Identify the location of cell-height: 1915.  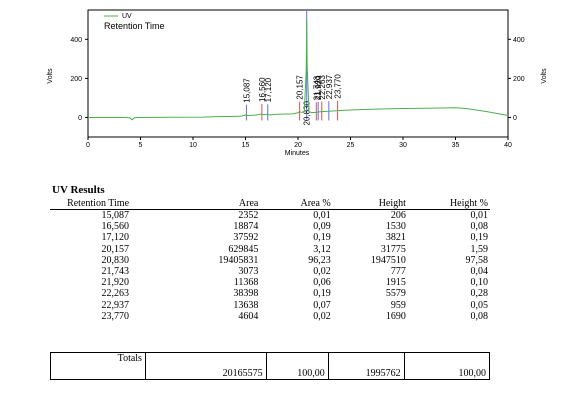
(395, 283).